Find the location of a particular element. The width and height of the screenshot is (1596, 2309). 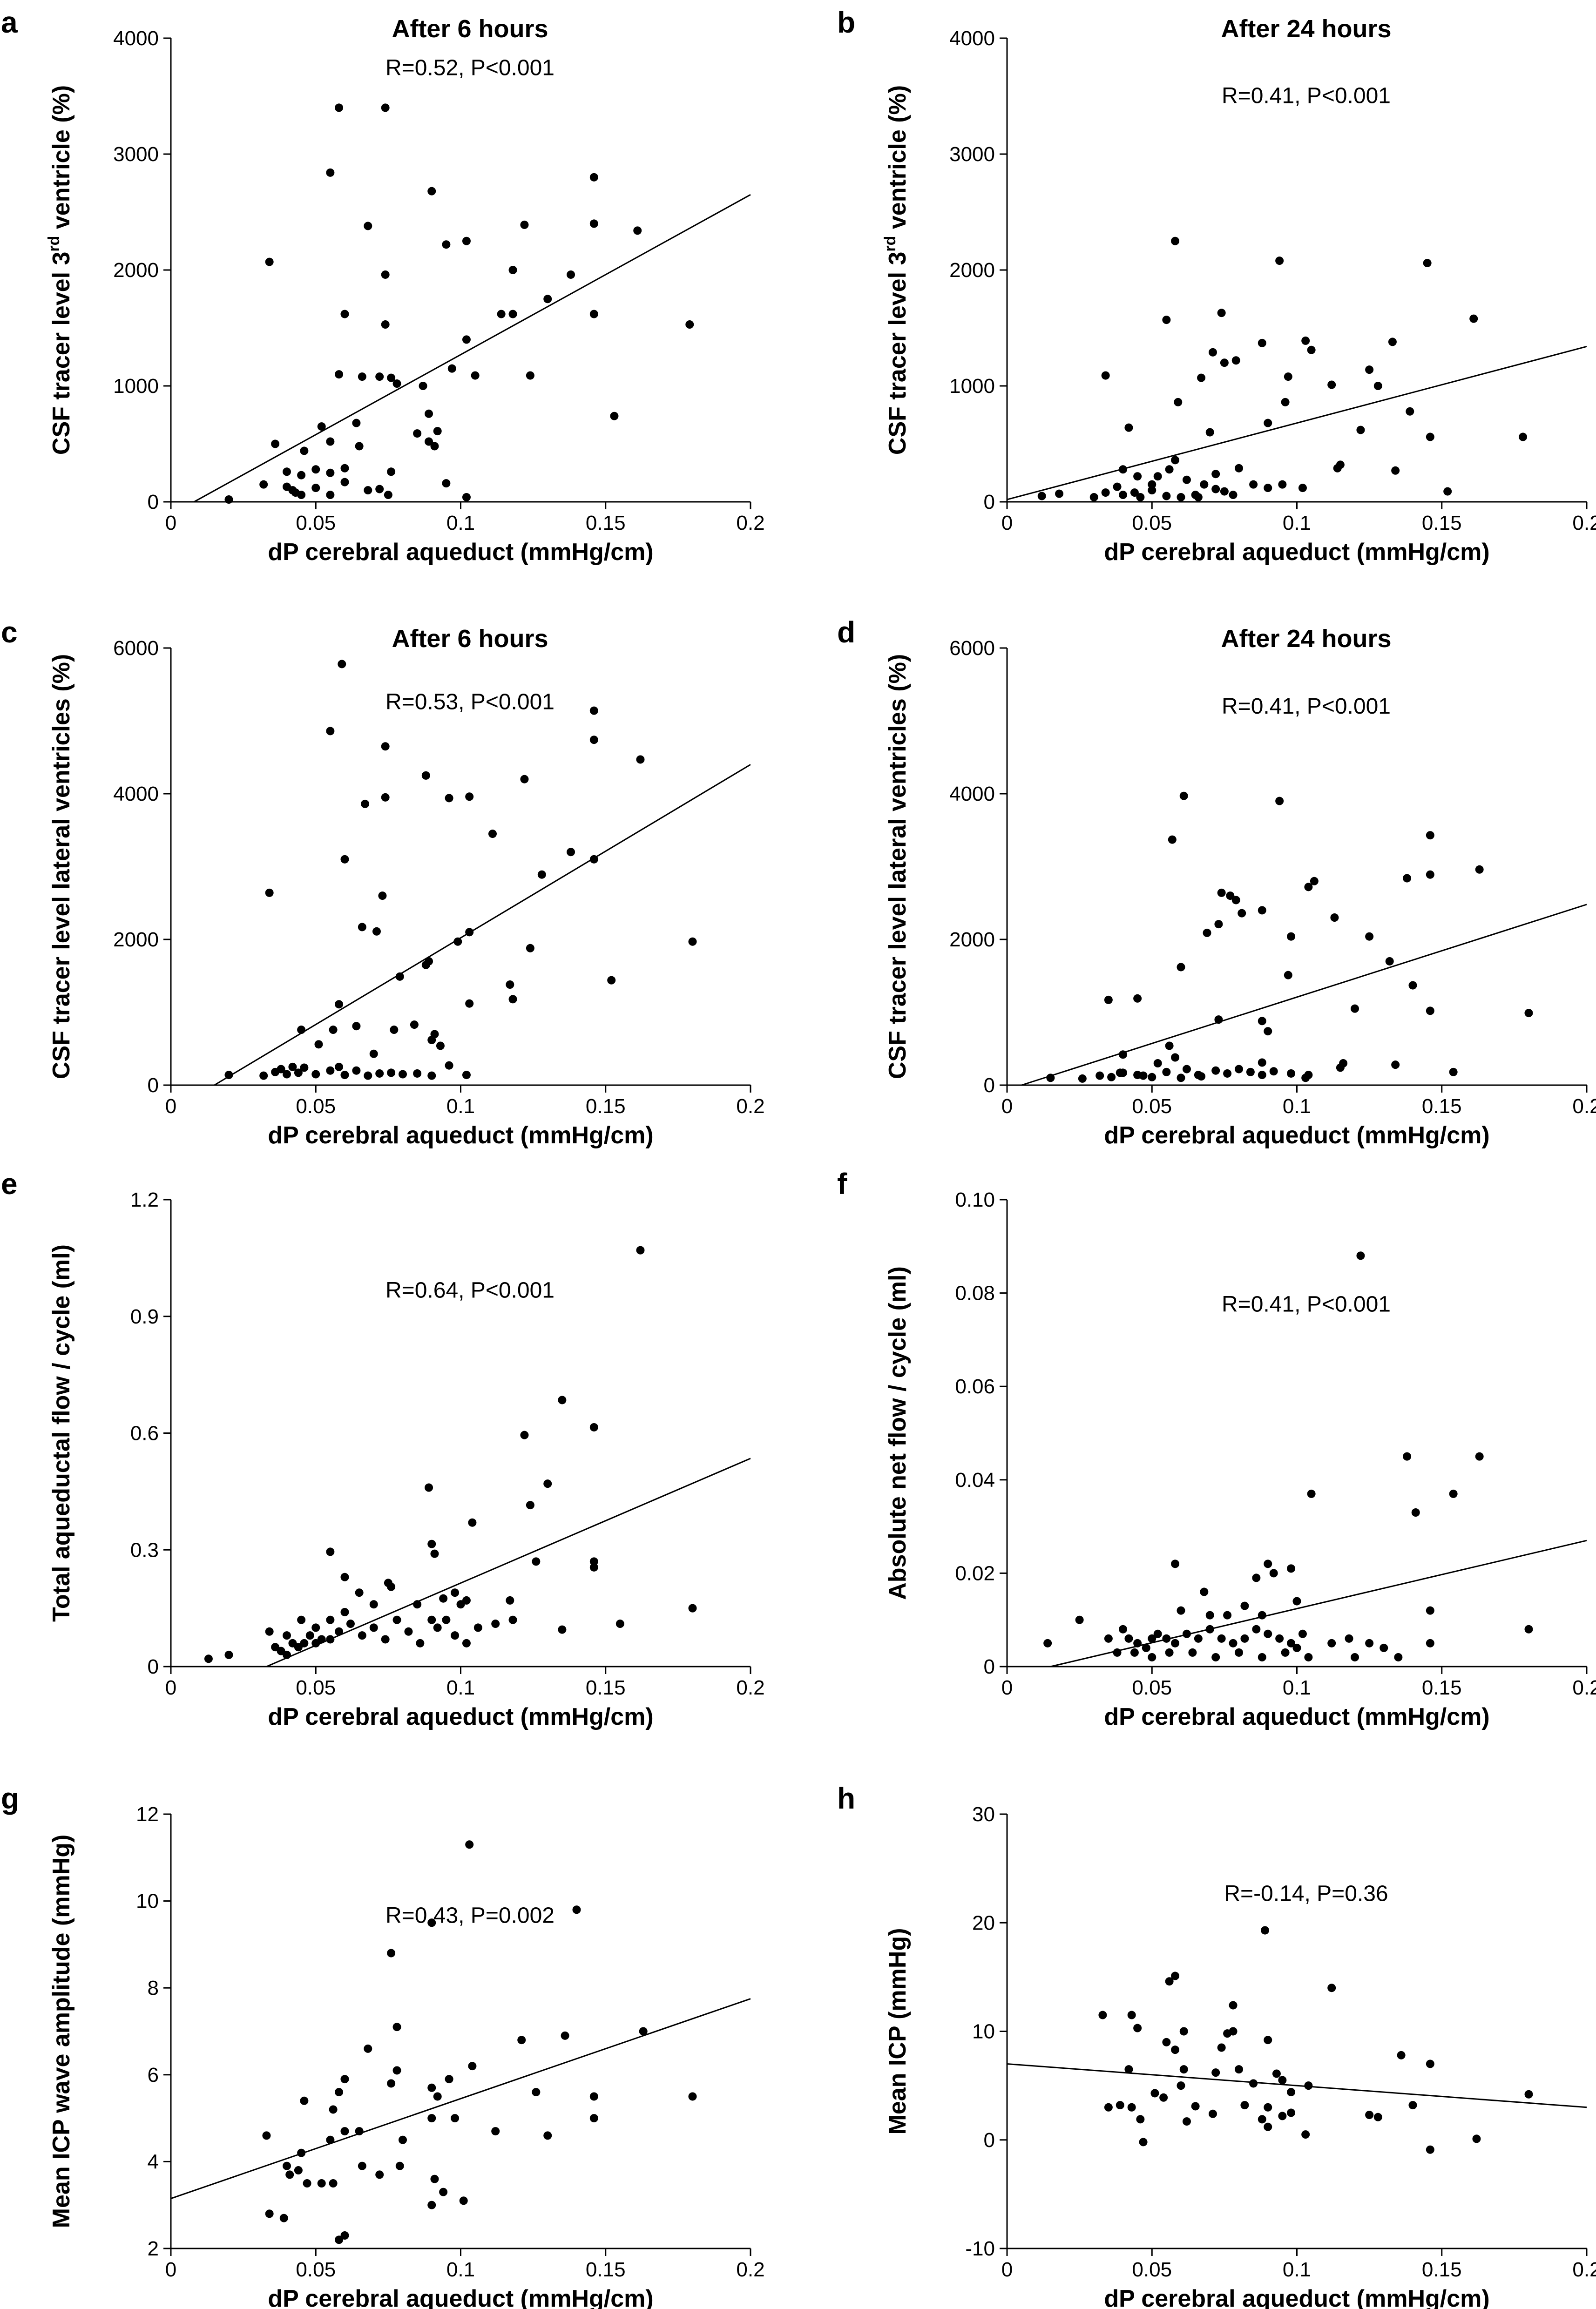

correlation-annotation: R=0.53, P<0.001 is located at coordinates (470, 702).